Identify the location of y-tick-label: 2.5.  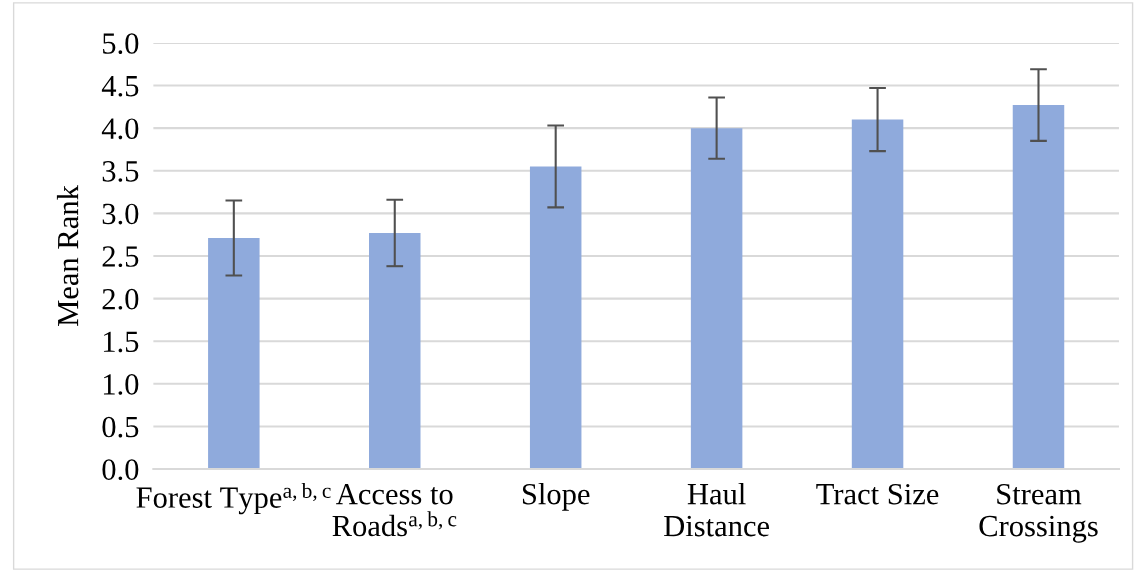
(120, 257).